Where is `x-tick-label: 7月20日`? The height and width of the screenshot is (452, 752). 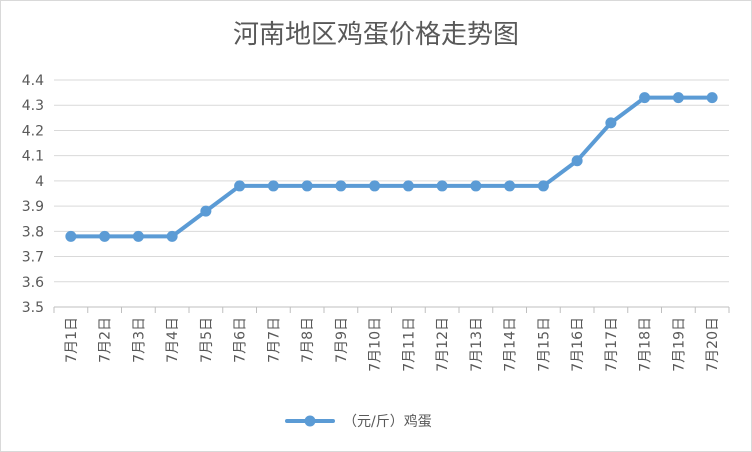 x-tick-label: 7月20日 is located at coordinates (713, 344).